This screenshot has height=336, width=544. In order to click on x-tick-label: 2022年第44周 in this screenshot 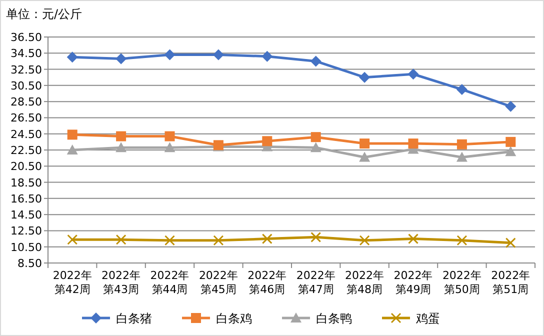, I will do `click(170, 282)`.